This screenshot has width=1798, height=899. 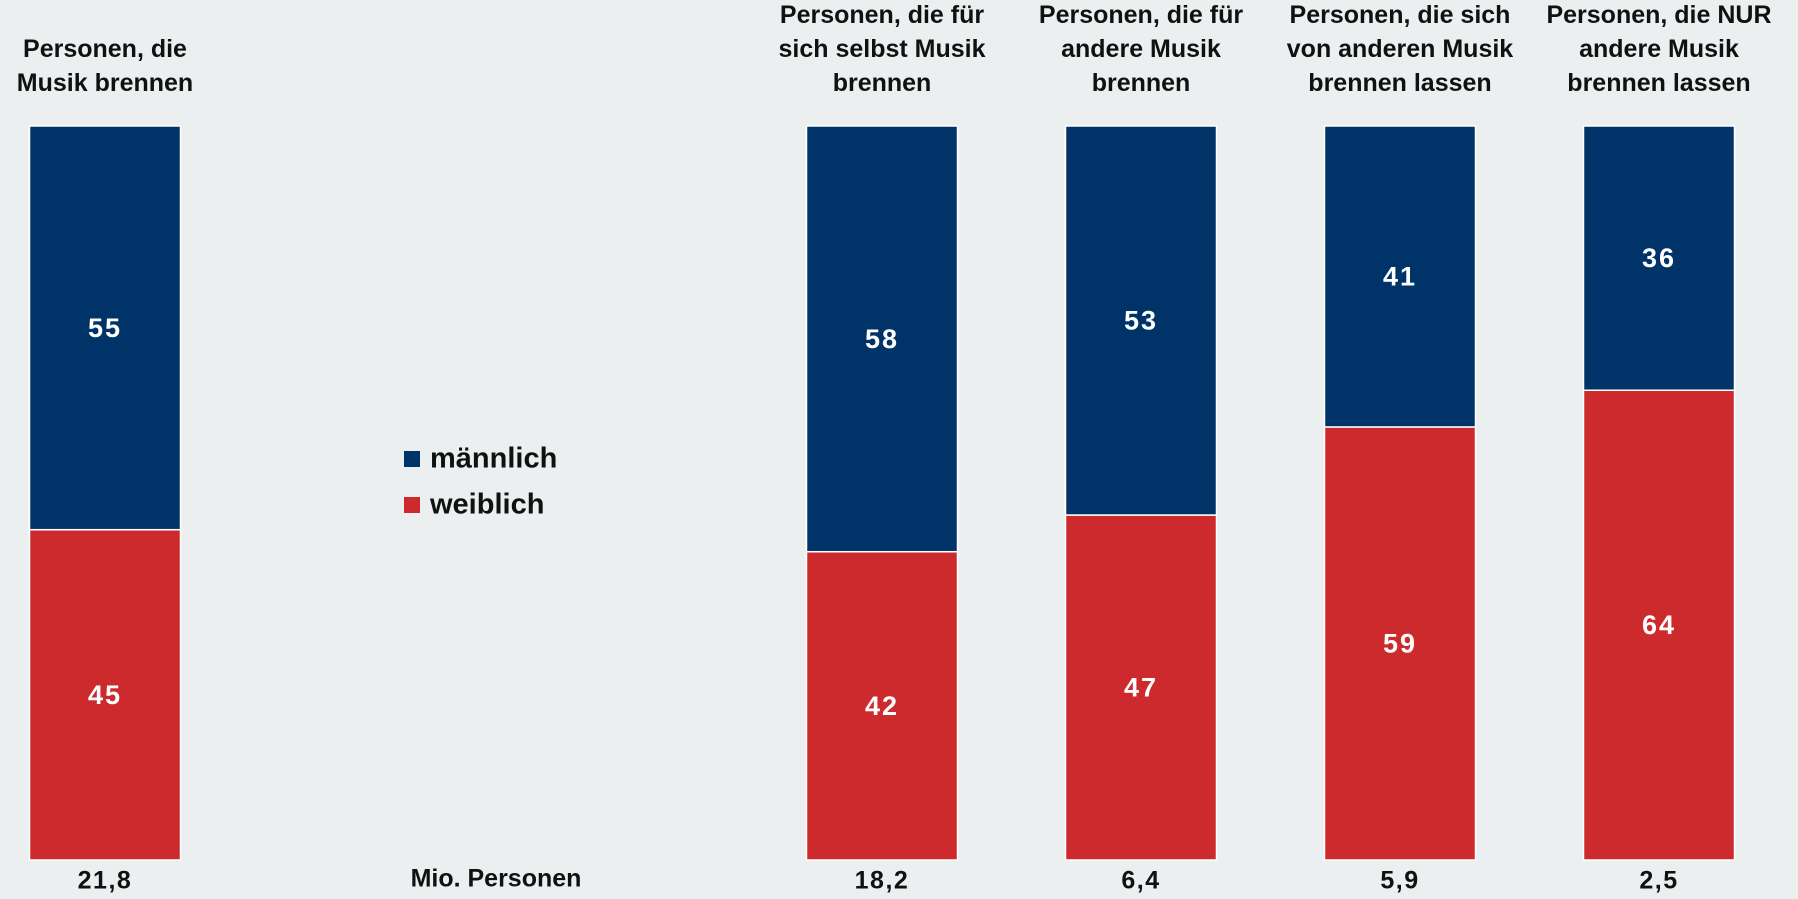 I want to click on data-label: 59, so click(x=1400, y=644).